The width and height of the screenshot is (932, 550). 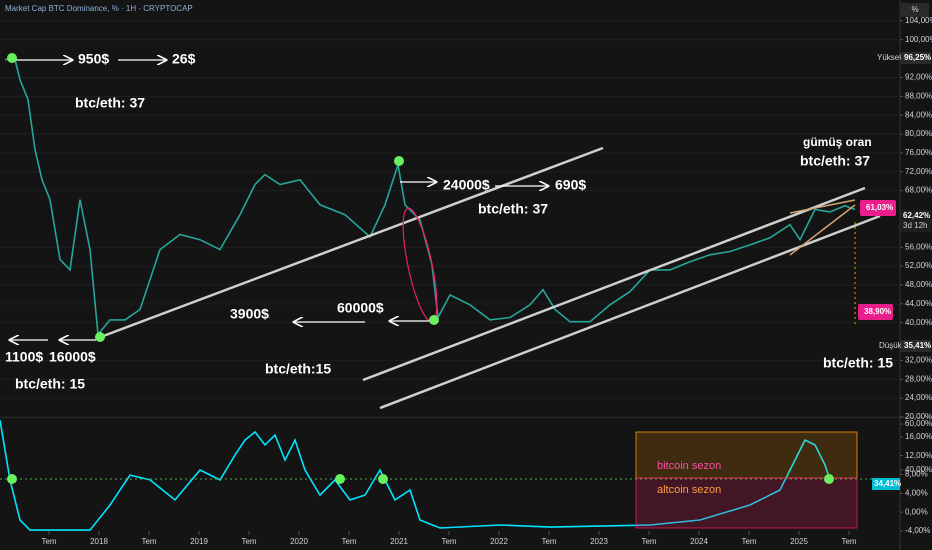 What do you see at coordinates (918, 360) in the screenshot?
I see `y-tick-label: 32,00%` at bounding box center [918, 360].